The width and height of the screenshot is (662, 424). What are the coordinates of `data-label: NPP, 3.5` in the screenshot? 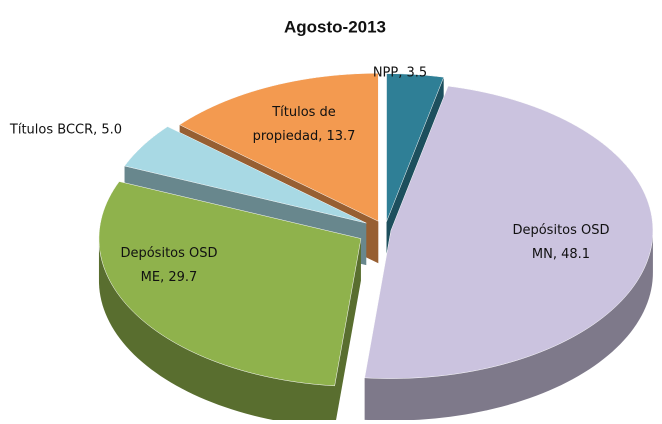 It's located at (400, 73).